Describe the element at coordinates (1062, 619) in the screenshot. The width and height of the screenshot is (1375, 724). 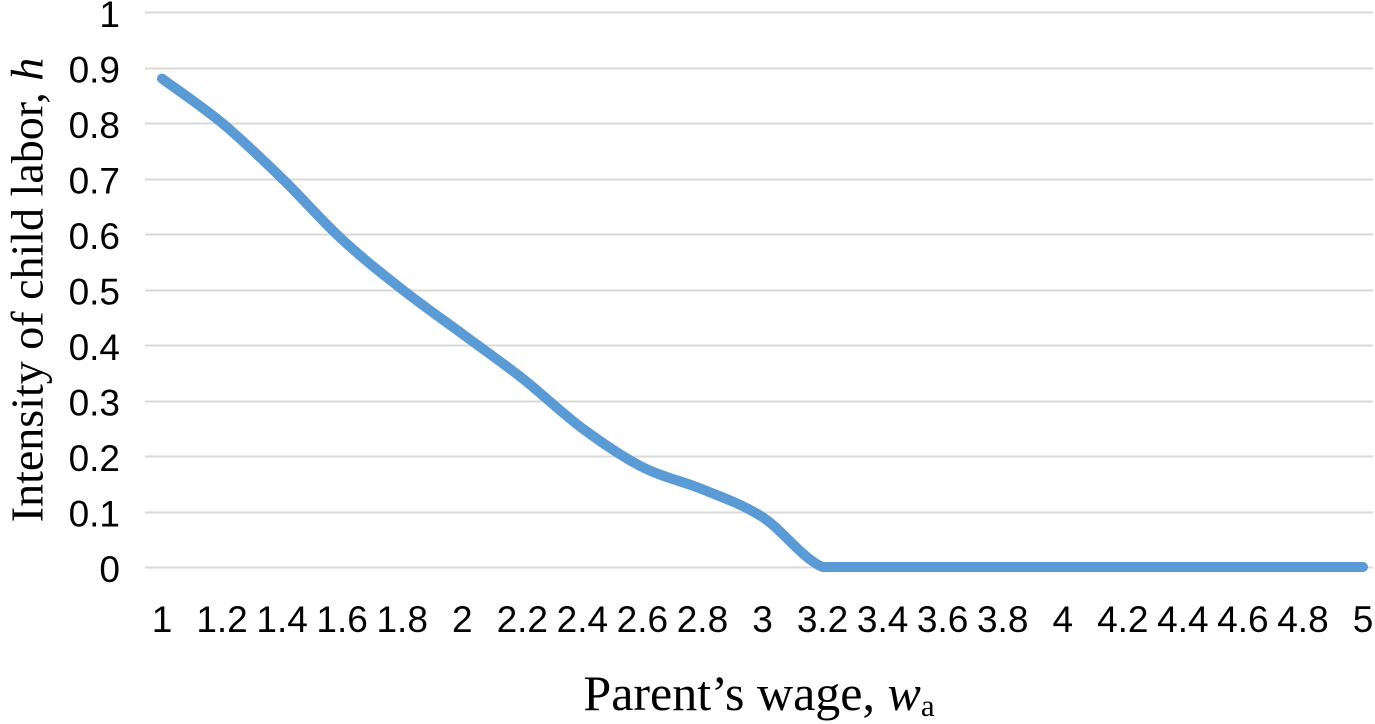
I see `x-tick-label: 4` at that location.